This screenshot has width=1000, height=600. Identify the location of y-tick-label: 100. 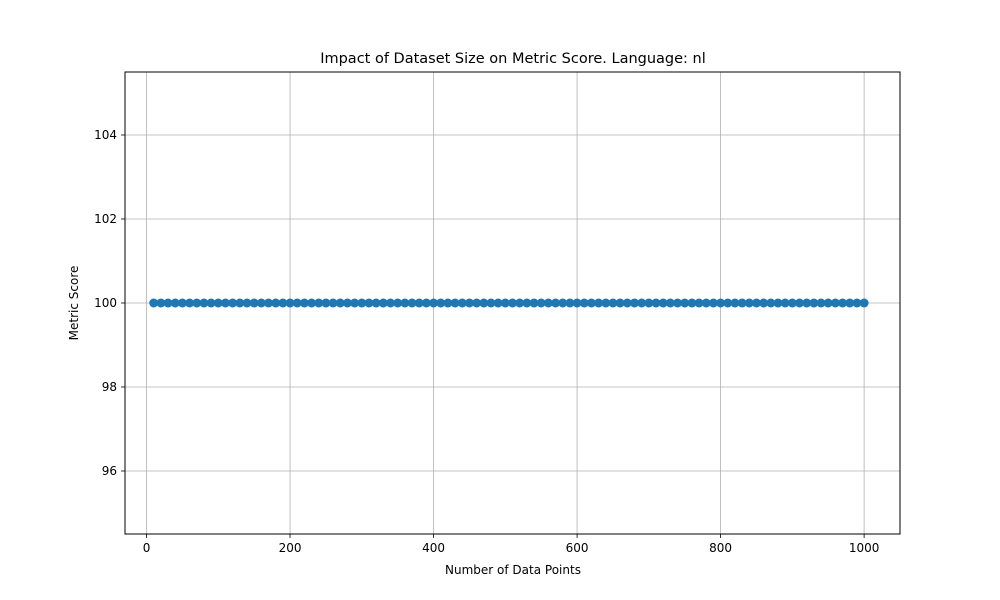
(105, 303).